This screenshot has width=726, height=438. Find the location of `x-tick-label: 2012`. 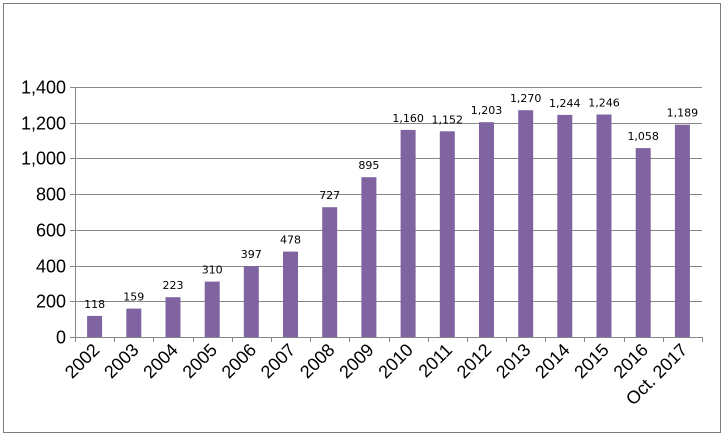

x-tick-label: 2012 is located at coordinates (474, 361).